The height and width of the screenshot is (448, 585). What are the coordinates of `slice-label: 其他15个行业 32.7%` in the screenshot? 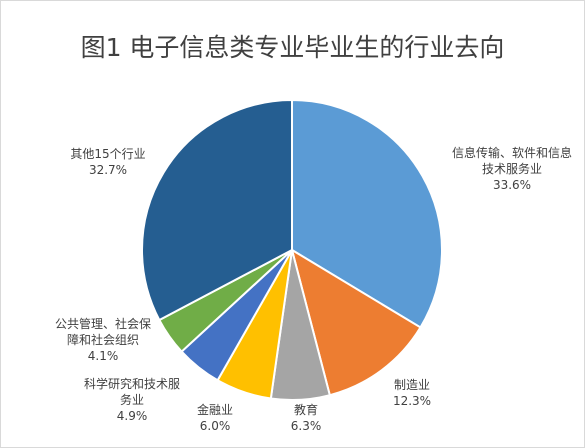 It's located at (107, 162).